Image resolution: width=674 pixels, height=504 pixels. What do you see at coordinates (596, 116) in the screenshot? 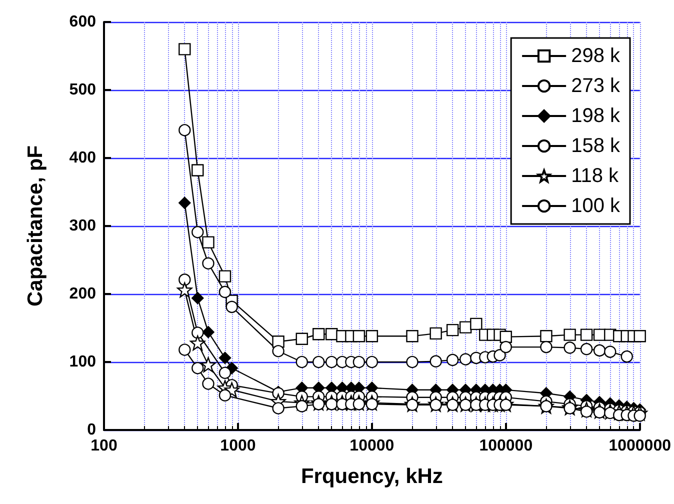
I see `legend-label: 198 k` at bounding box center [596, 116].